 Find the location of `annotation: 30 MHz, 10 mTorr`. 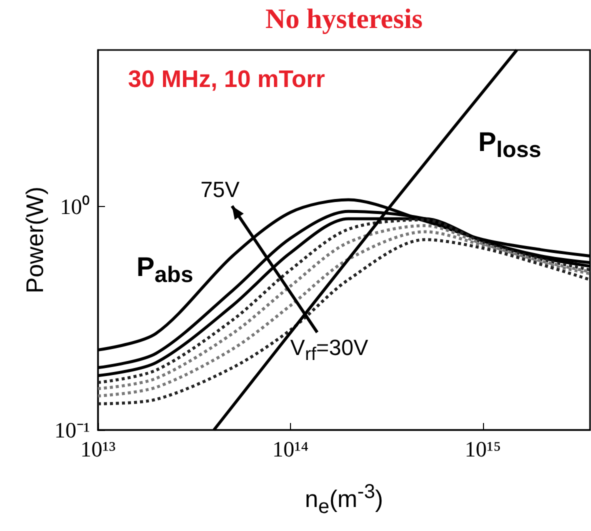

annotation: 30 MHz, 10 mTorr is located at coordinates (226, 80).